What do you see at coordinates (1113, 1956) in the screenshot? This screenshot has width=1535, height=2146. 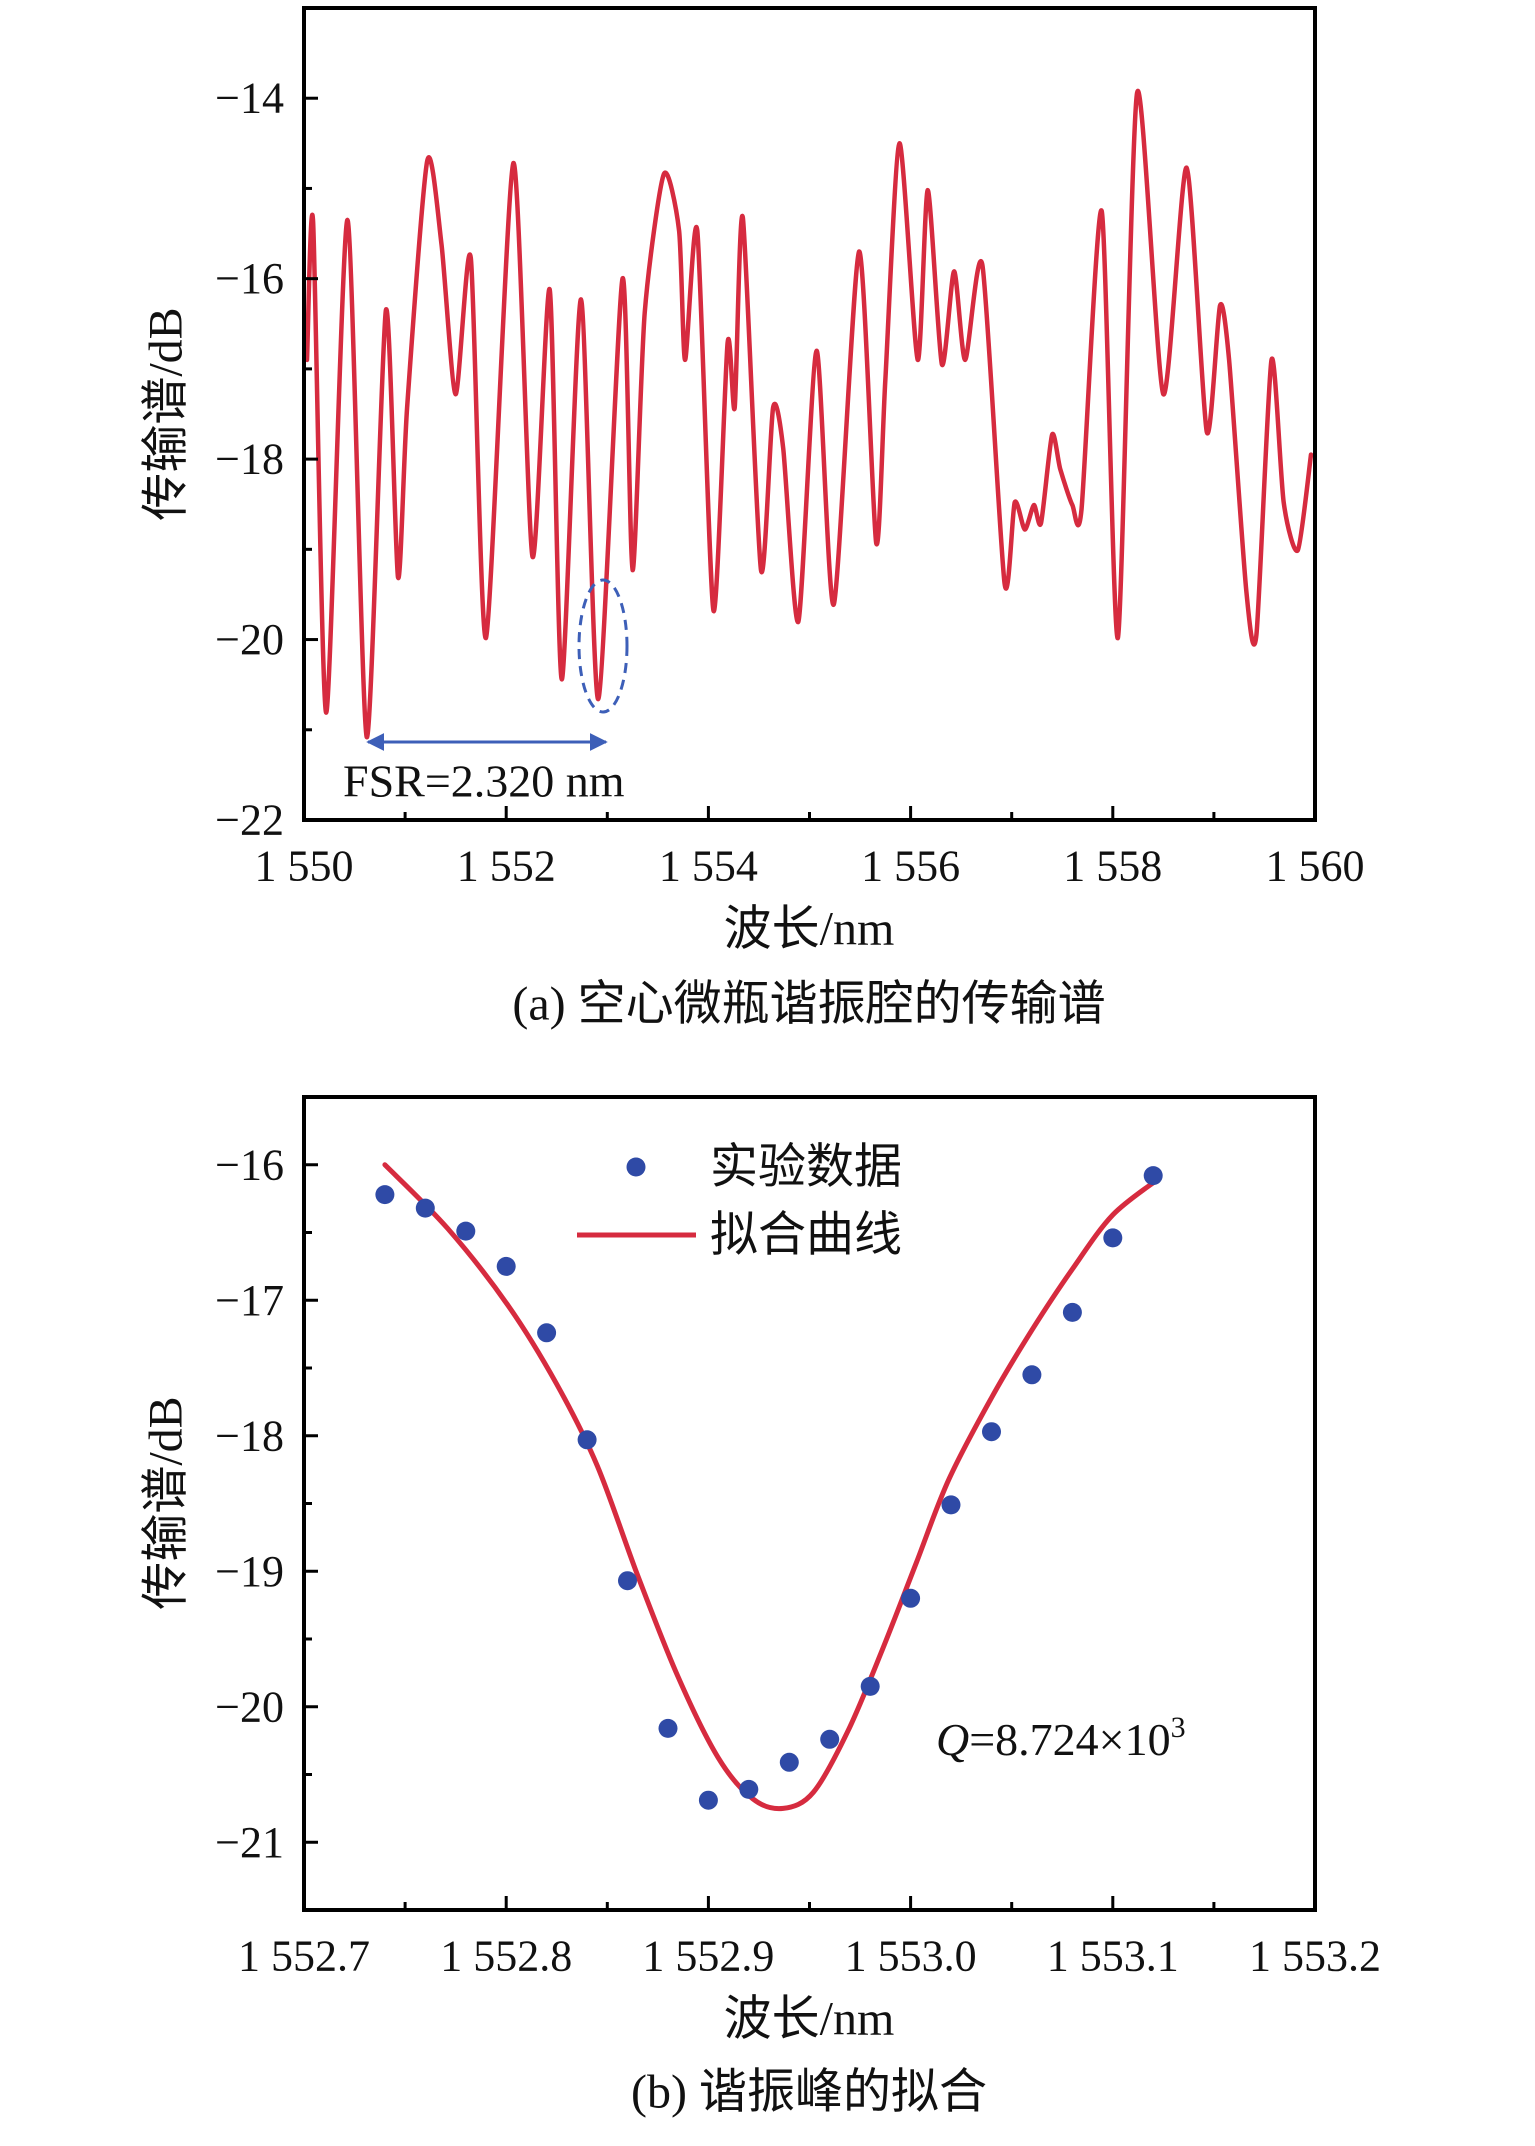 I see `x-tick-label: 1 553.1` at bounding box center [1113, 1956].